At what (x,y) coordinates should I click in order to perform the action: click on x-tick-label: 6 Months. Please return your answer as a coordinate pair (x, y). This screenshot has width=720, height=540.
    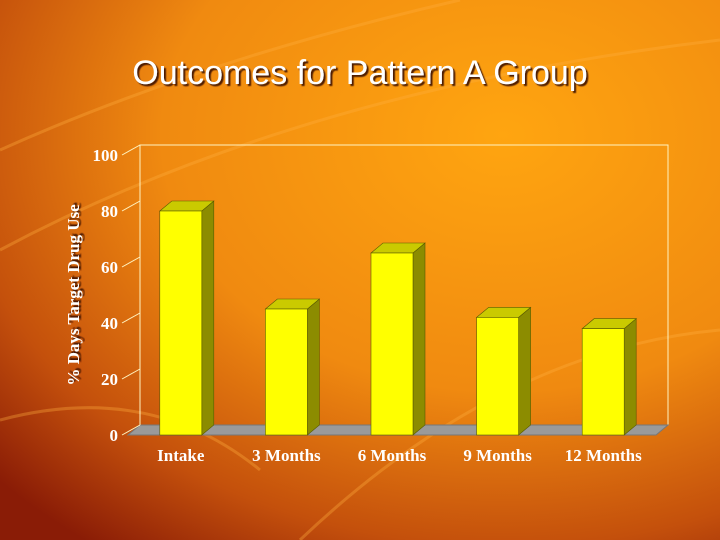
    Looking at the image, I should click on (392, 455).